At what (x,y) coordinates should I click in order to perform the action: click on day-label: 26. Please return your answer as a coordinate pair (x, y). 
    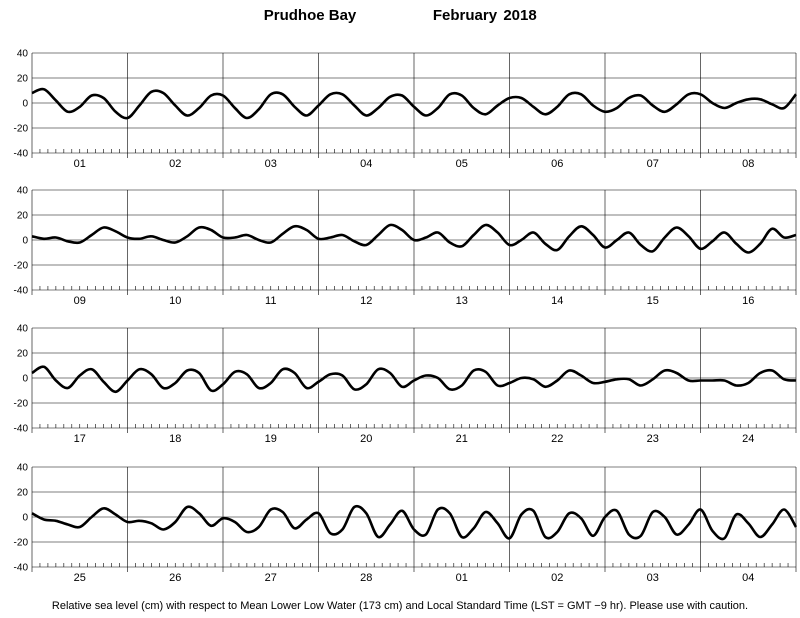
    Looking at the image, I should click on (175, 578).